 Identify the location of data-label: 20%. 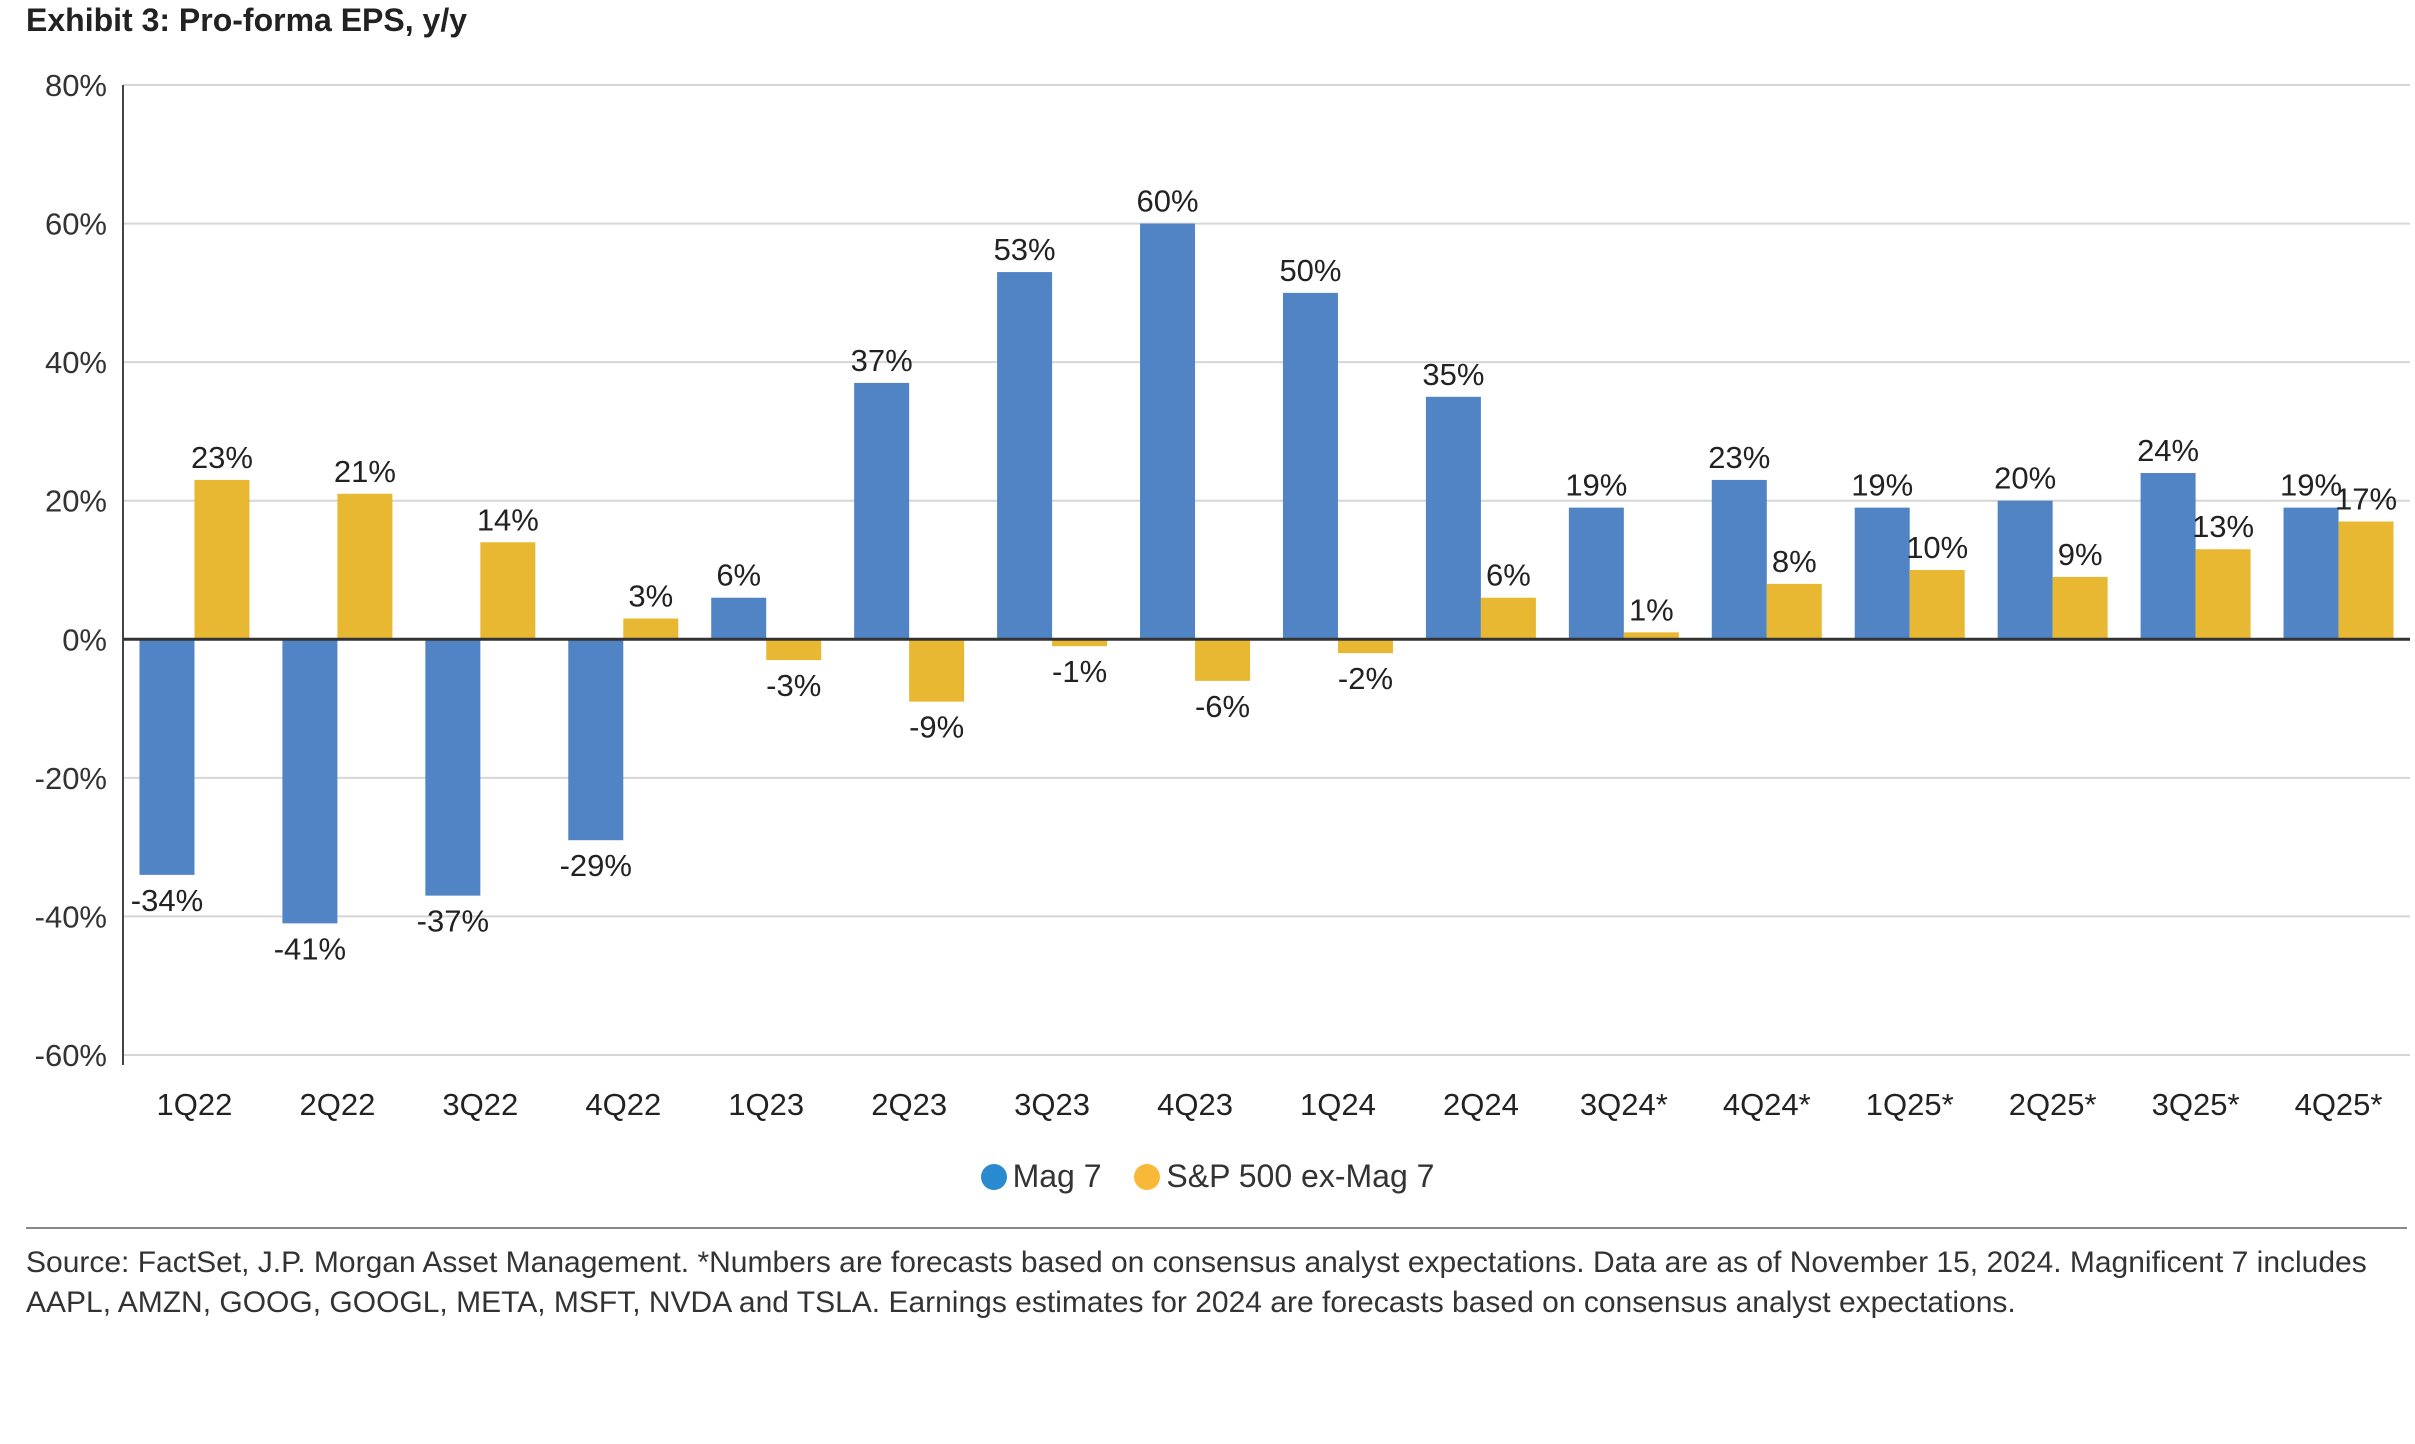
(2025, 478).